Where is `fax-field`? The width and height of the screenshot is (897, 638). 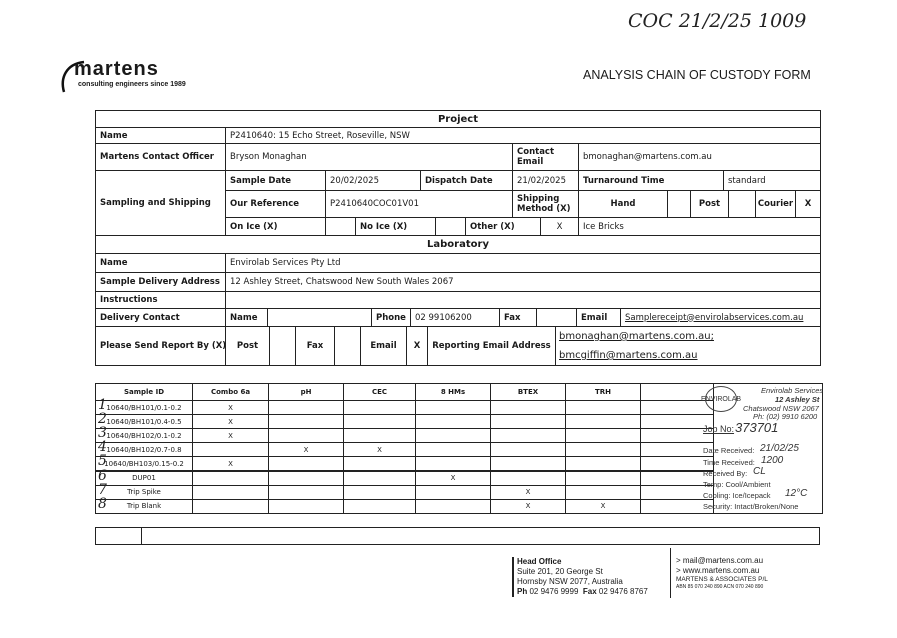
fax-field is located at coordinates (556, 317).